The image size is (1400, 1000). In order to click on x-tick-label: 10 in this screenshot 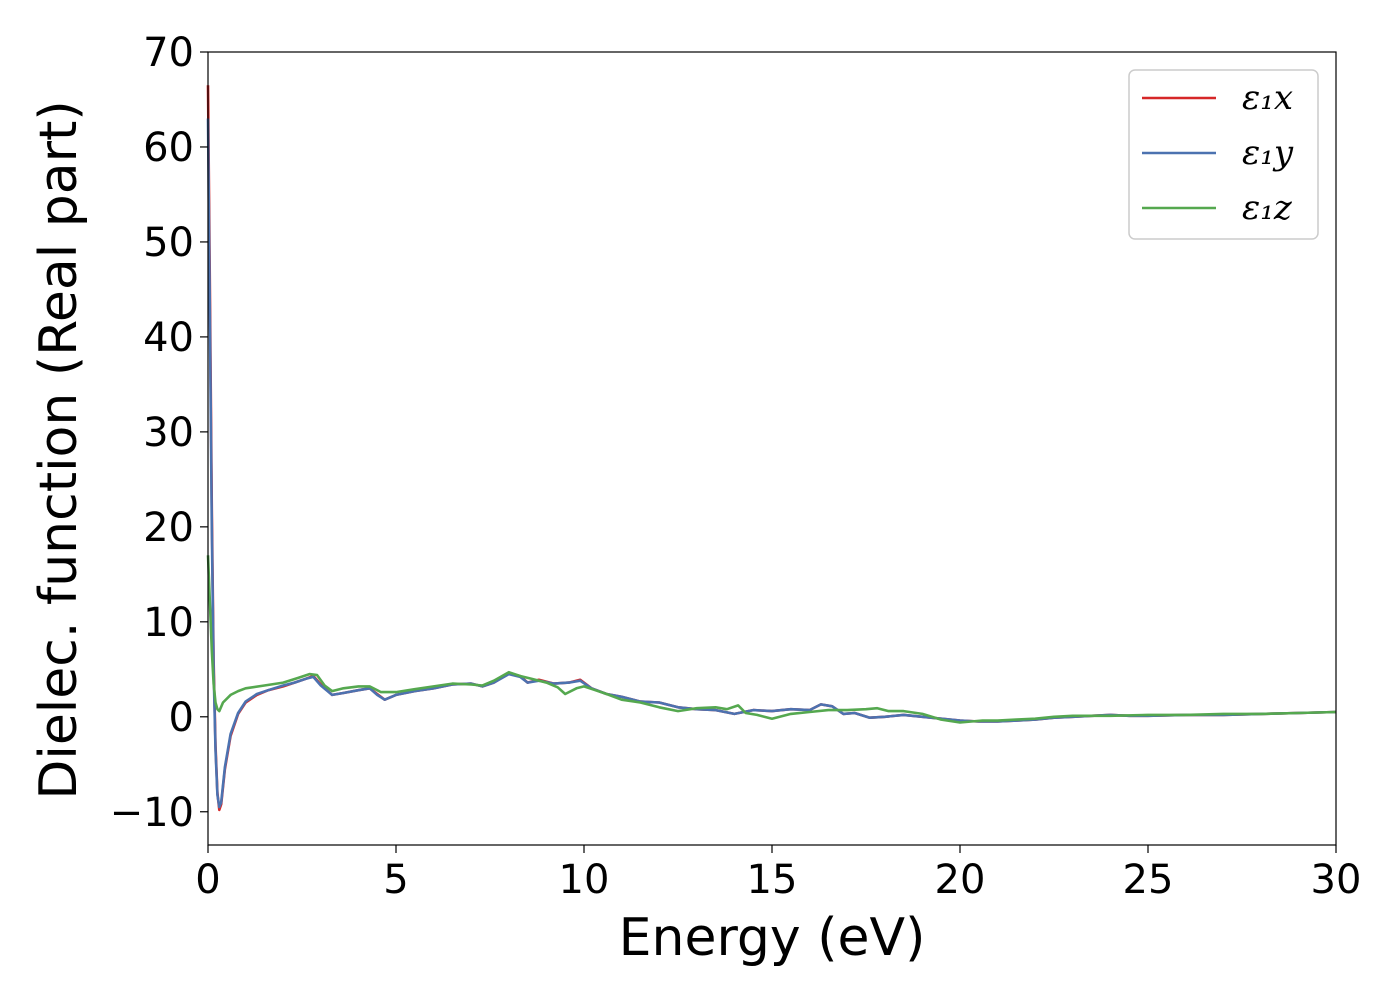, I will do `click(584, 880)`.